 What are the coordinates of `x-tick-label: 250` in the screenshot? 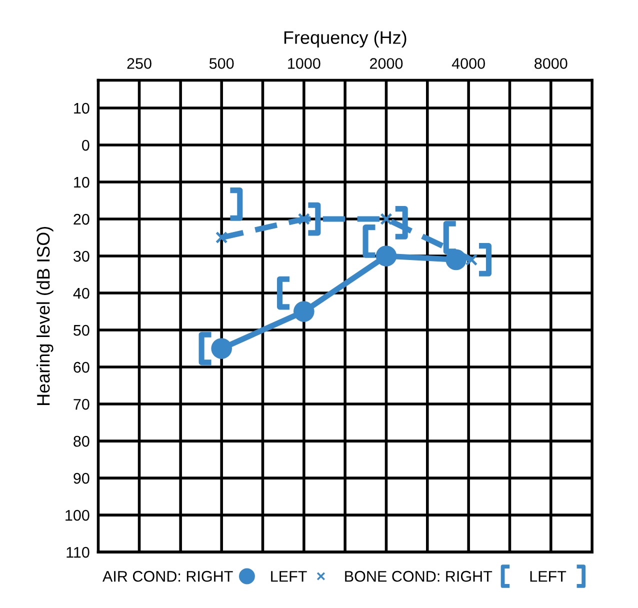 It's located at (139, 63).